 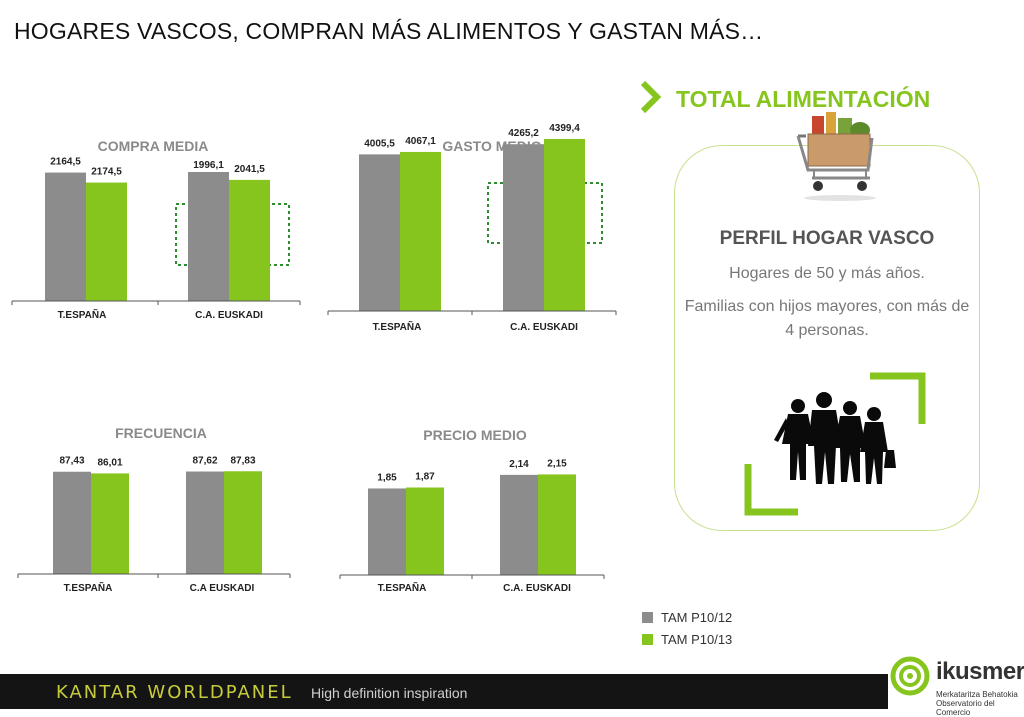 What do you see at coordinates (835, 444) in the screenshot?
I see `family-silhouette-icon` at bounding box center [835, 444].